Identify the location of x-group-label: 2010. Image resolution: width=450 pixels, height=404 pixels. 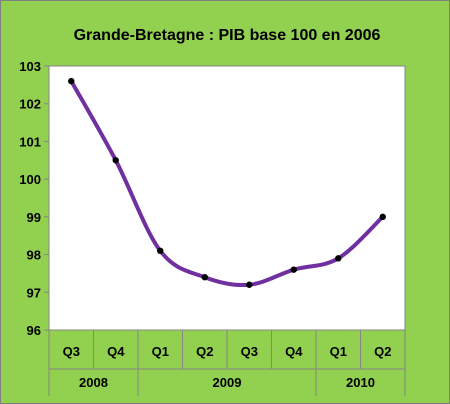
(360, 382).